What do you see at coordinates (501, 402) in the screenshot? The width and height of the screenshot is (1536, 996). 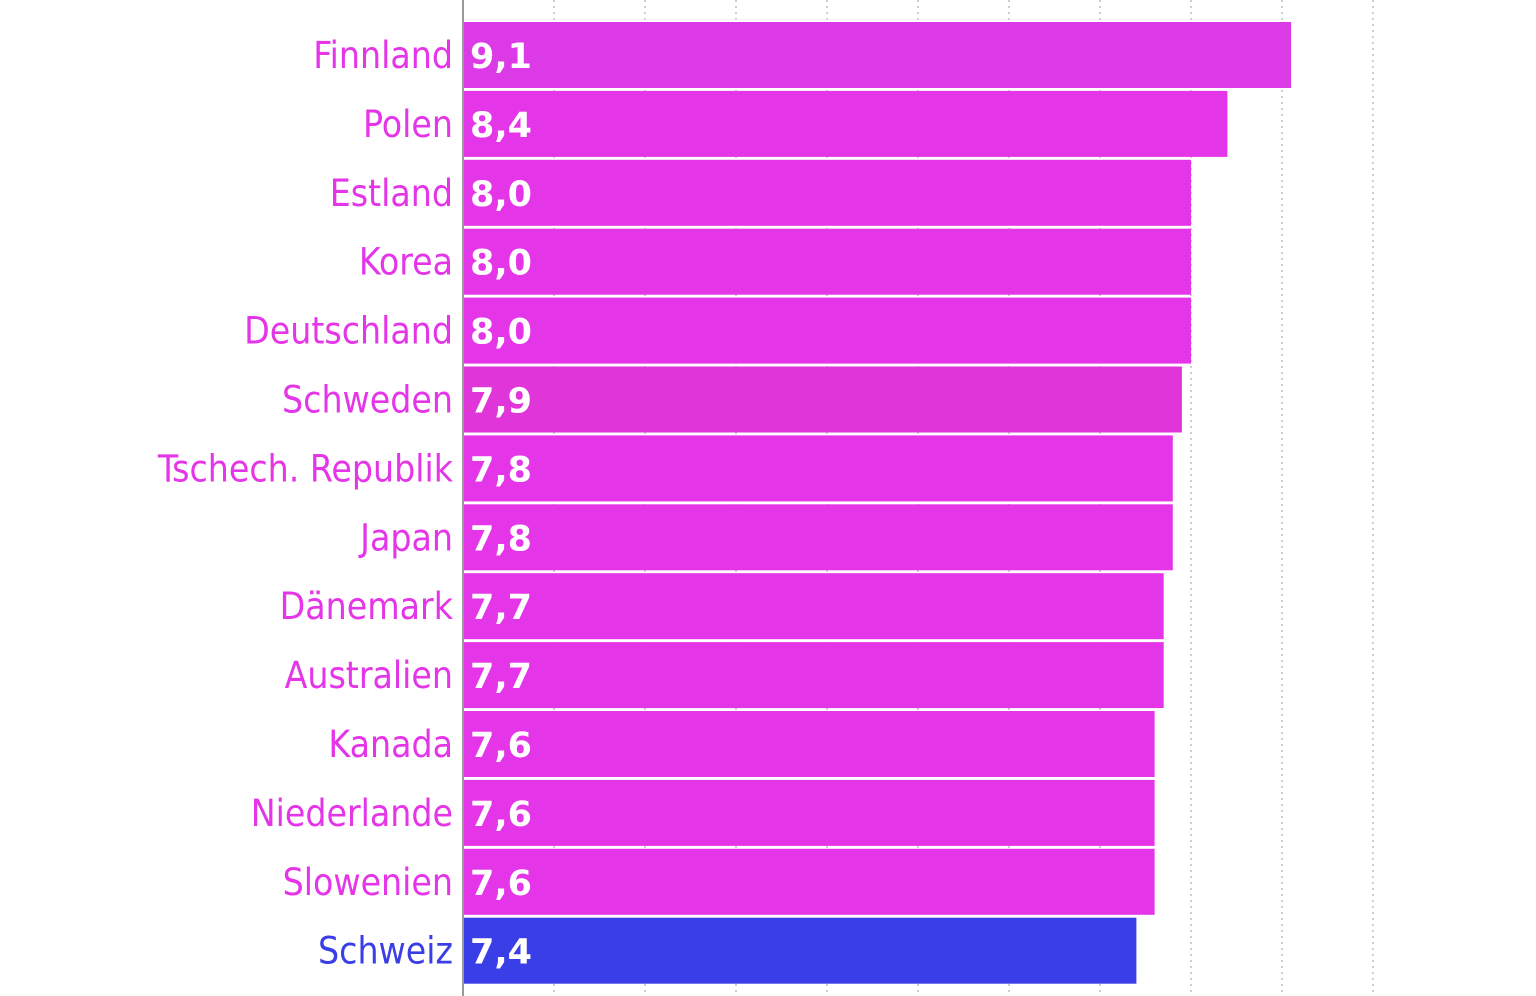 I see `value-label: 7,9` at bounding box center [501, 402].